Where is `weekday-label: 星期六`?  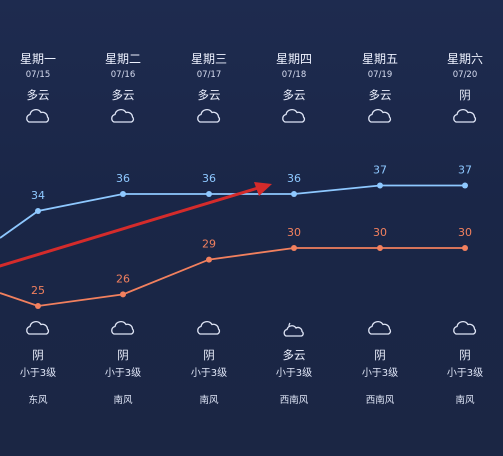 weekday-label: 星期六 is located at coordinates (464, 59).